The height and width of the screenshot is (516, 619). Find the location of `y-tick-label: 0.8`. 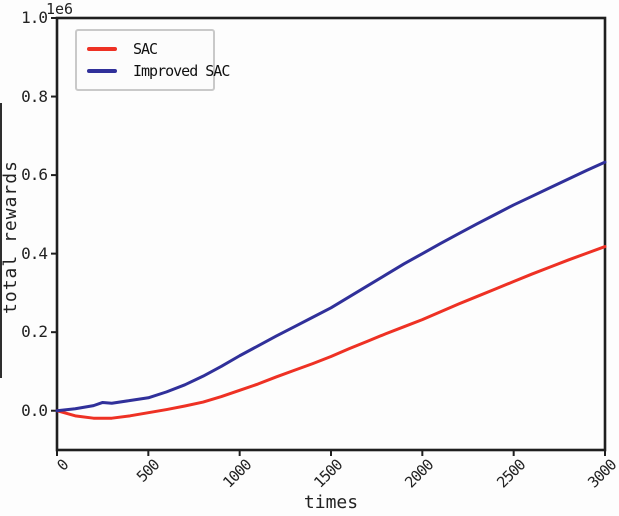

y-tick-label: 0.8 is located at coordinates (34, 96).